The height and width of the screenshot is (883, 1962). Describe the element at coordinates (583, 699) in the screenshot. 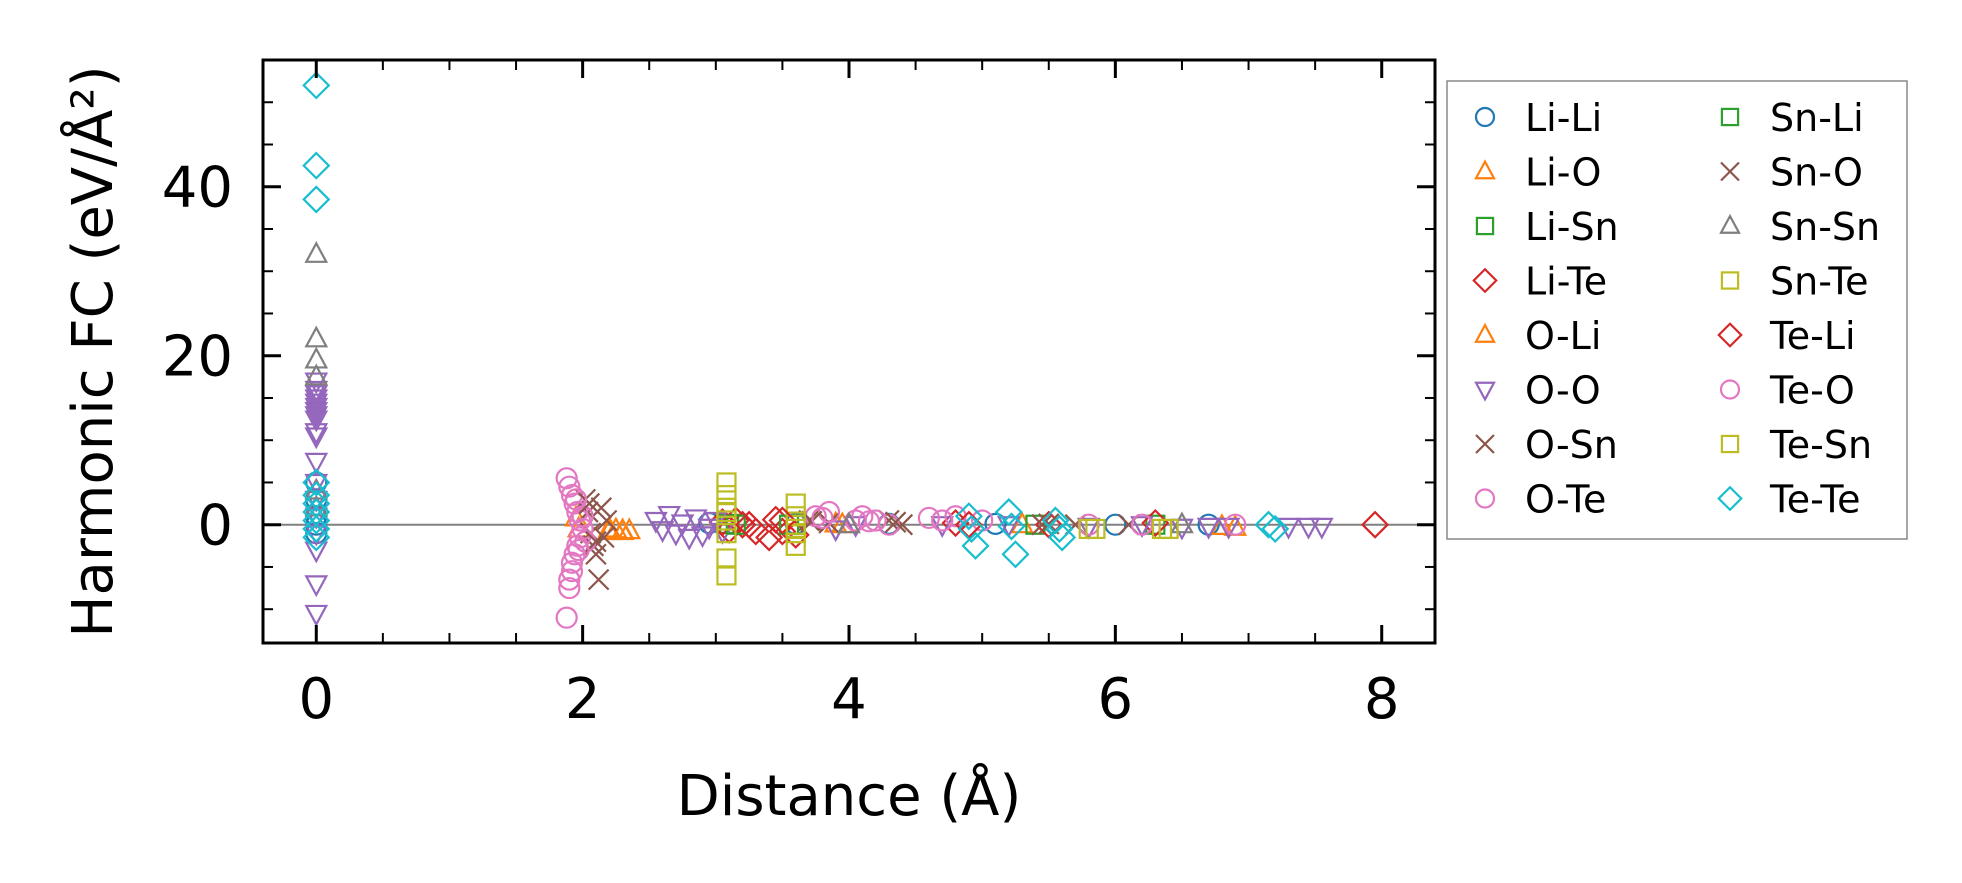

I see `x-tick-label: 2` at that location.